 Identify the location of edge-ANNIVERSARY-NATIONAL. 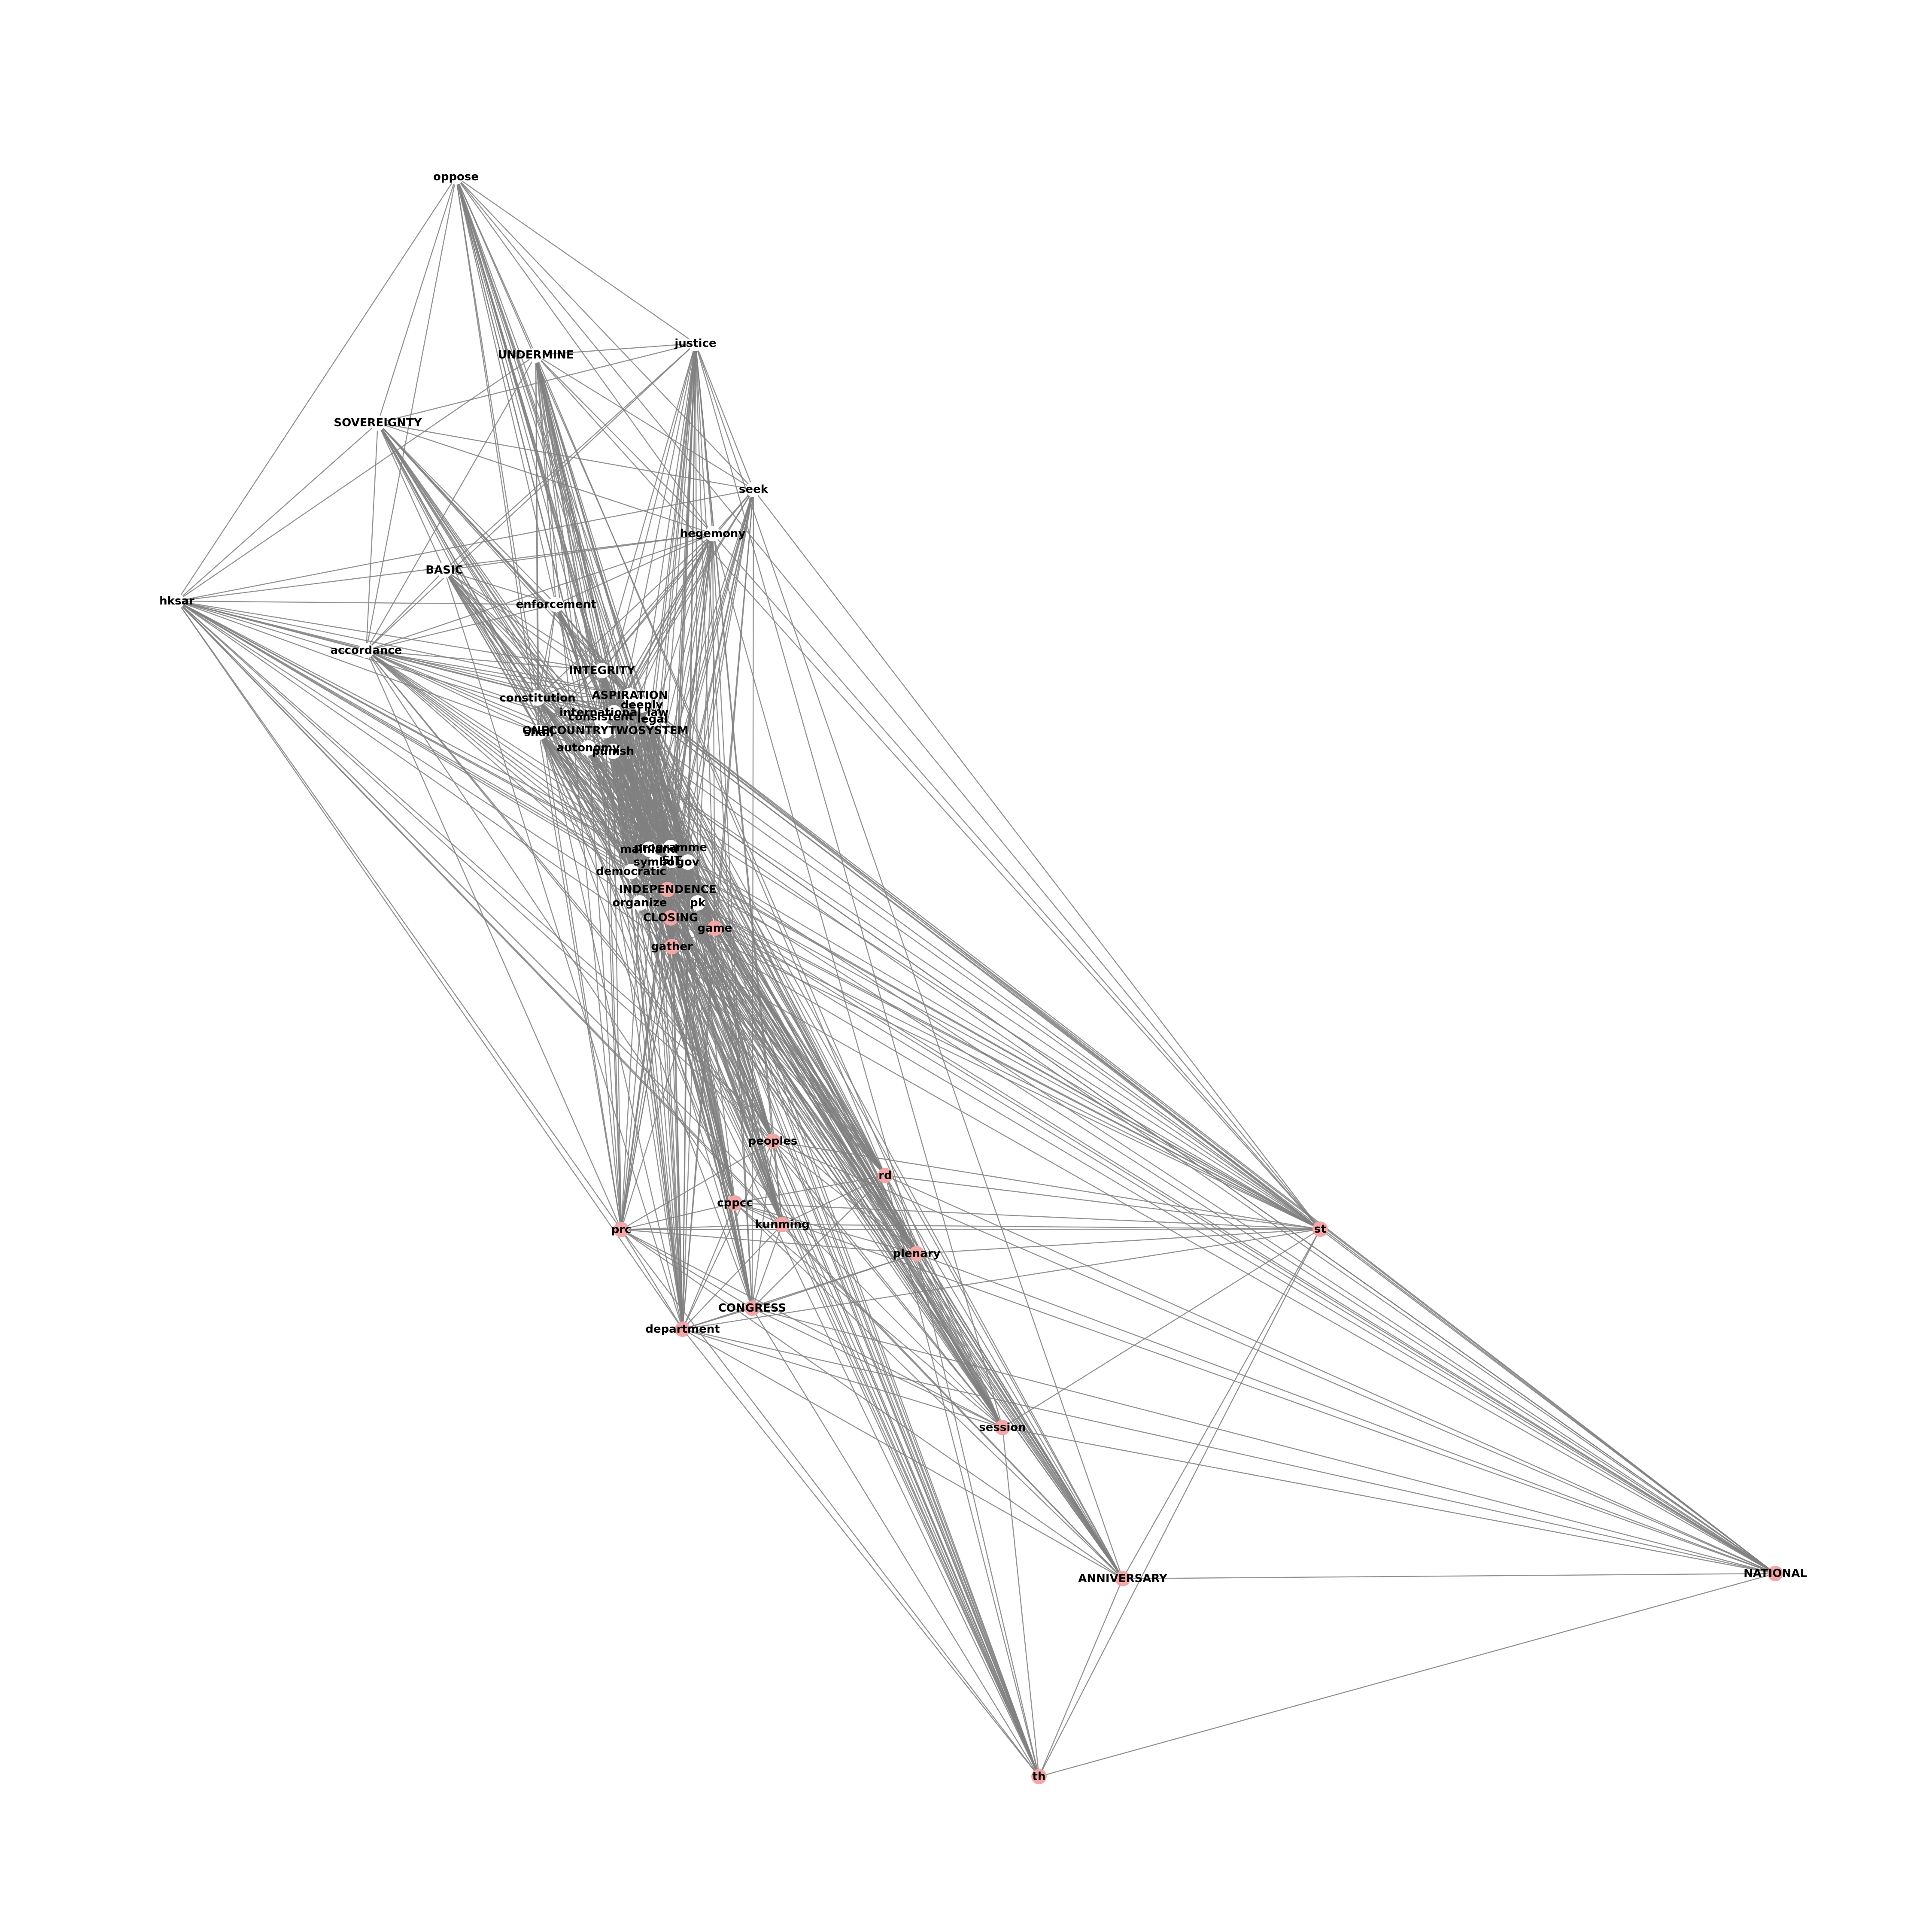
(1449, 1576).